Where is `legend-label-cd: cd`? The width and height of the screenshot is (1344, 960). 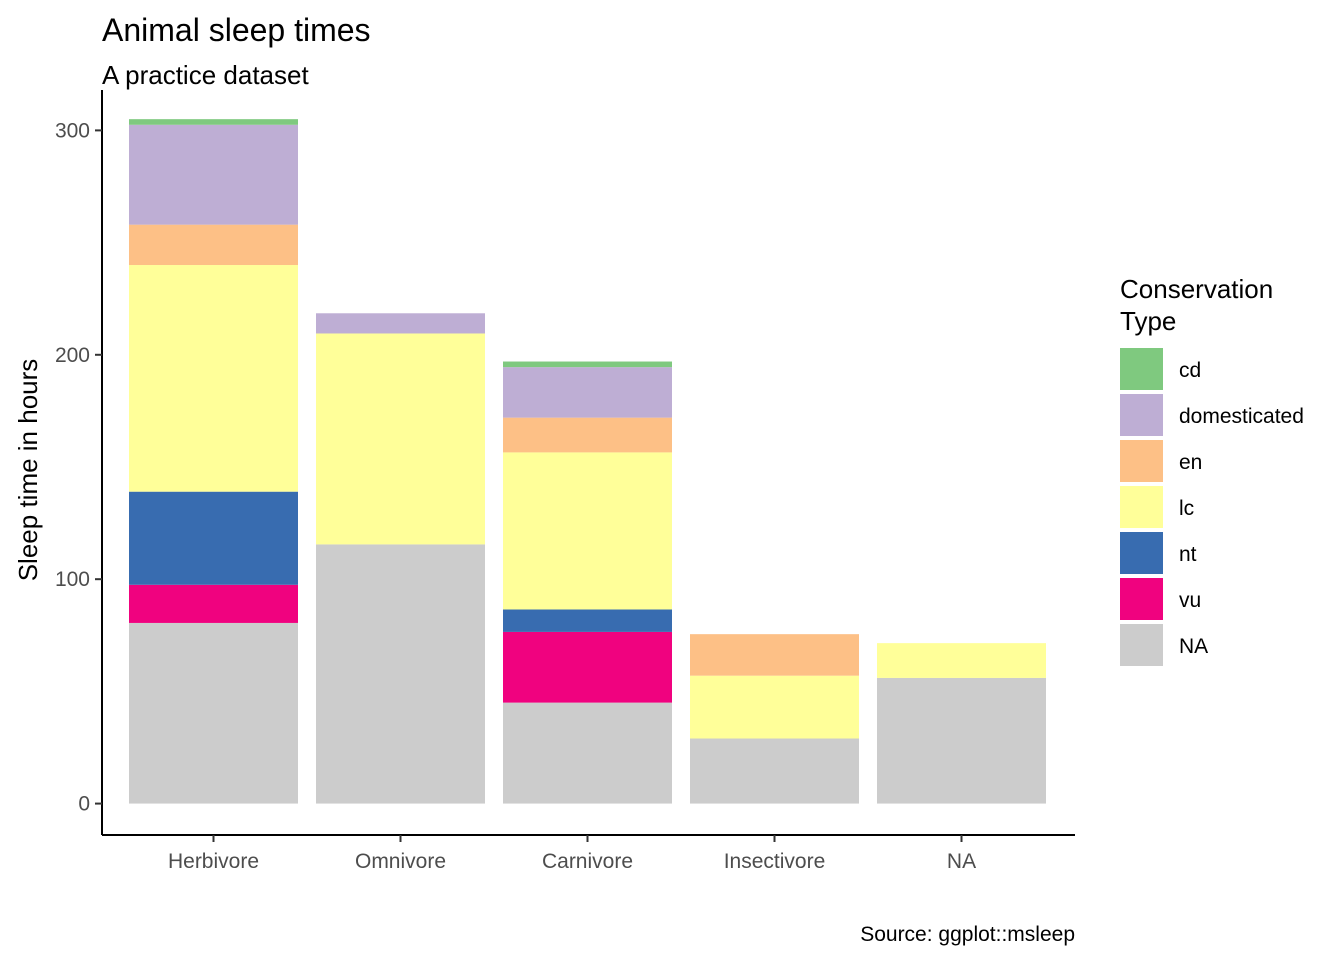
legend-label-cd: cd is located at coordinates (1190, 370).